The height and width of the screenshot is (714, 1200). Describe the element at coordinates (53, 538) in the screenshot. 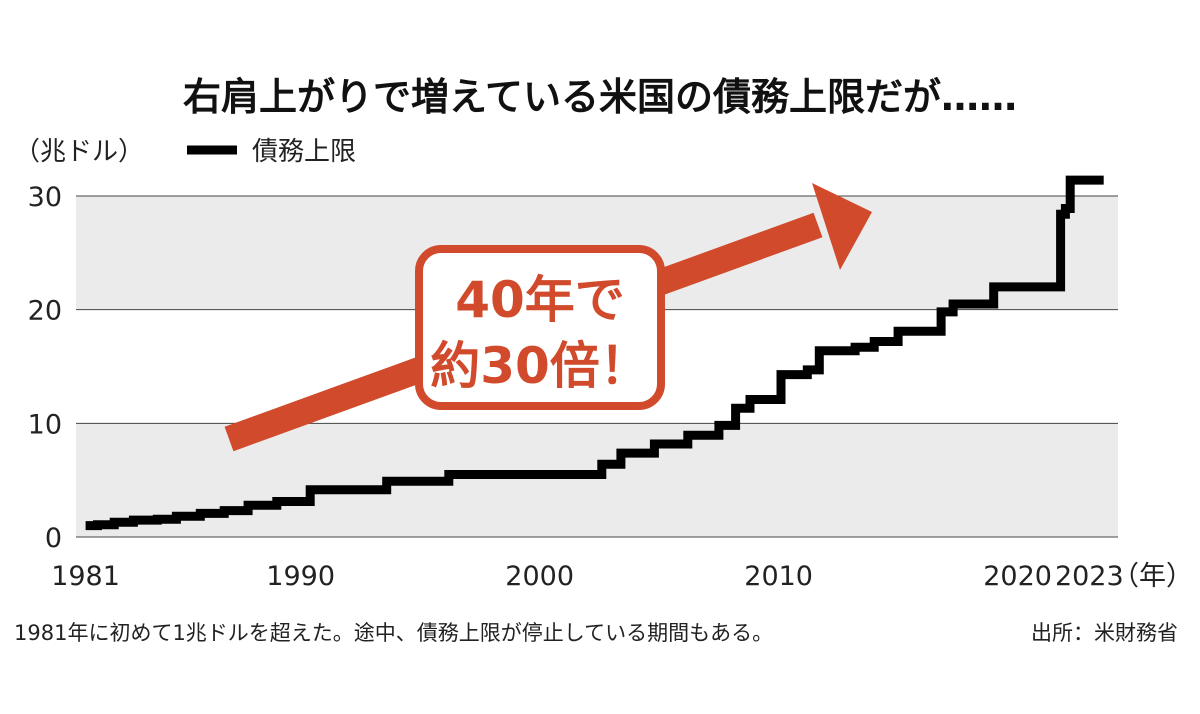

I see `y-tick-label: 0` at that location.